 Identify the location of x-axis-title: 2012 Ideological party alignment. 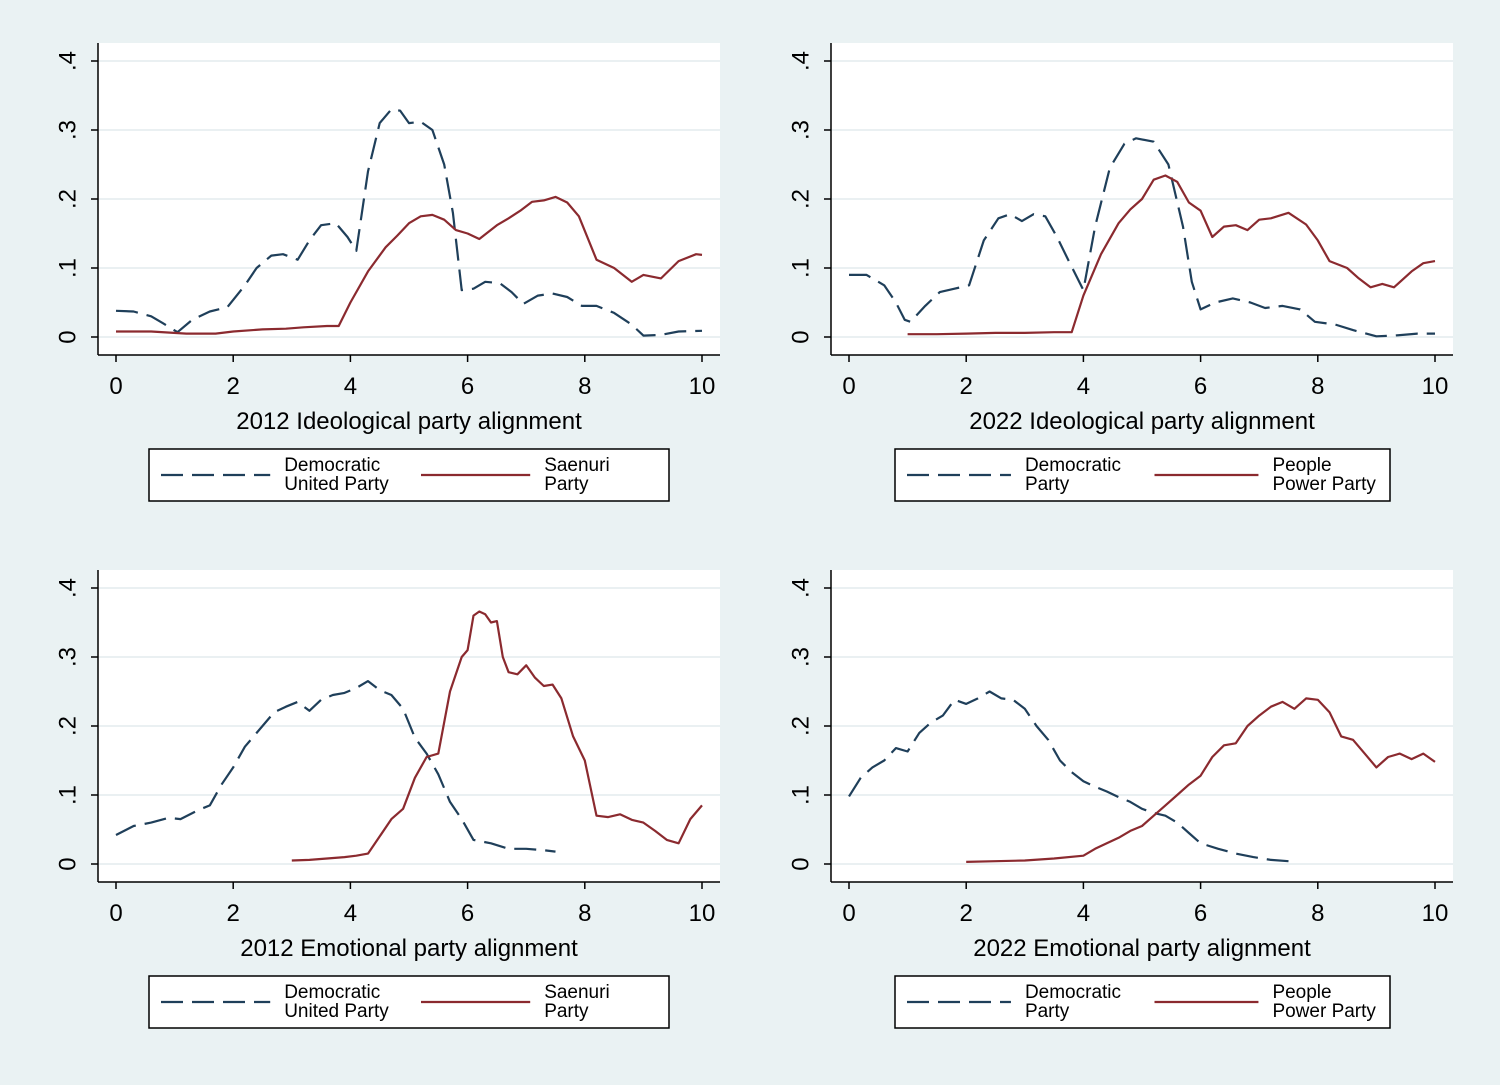
(409, 421).